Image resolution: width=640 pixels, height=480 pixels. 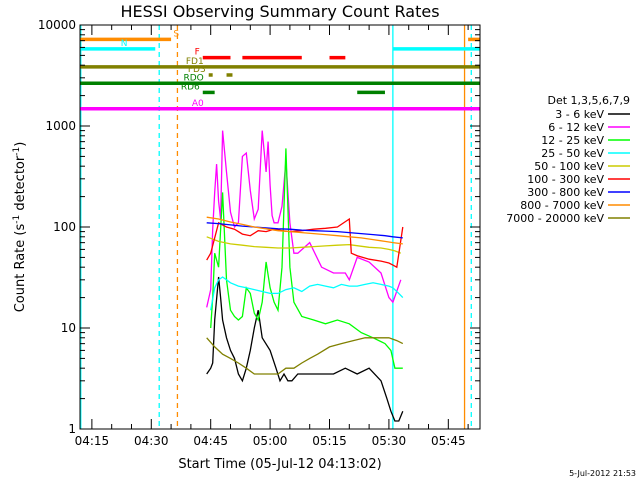 What do you see at coordinates (197, 70) in the screenshot?
I see `flag-label-fd3: FD3` at bounding box center [197, 70].